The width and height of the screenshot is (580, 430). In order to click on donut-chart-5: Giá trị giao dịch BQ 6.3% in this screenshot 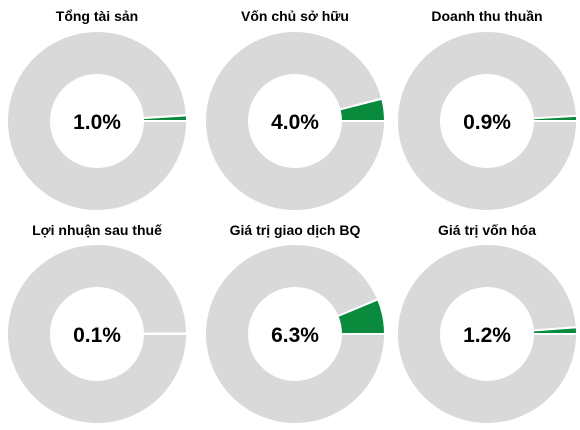, I will do `click(295, 323)`.